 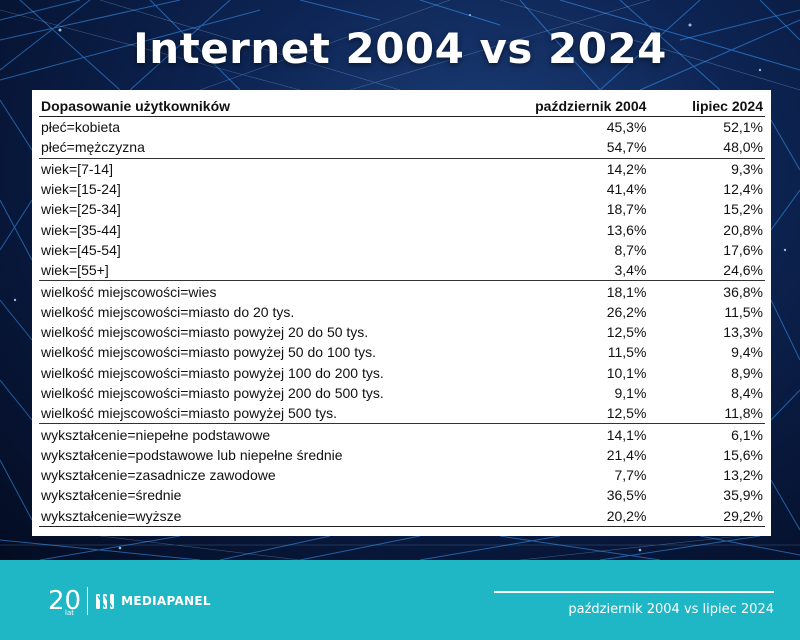 What do you see at coordinates (273, 516) in the screenshot?
I see `row-label: wykształcenie=wyższe` at bounding box center [273, 516].